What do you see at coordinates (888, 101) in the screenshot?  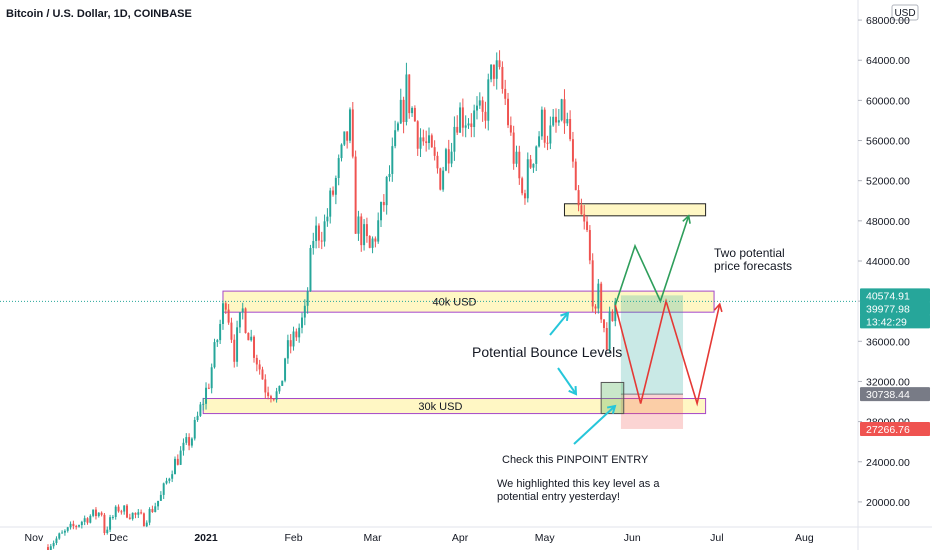 I see `y-tick-label: 60000.00` at bounding box center [888, 101].